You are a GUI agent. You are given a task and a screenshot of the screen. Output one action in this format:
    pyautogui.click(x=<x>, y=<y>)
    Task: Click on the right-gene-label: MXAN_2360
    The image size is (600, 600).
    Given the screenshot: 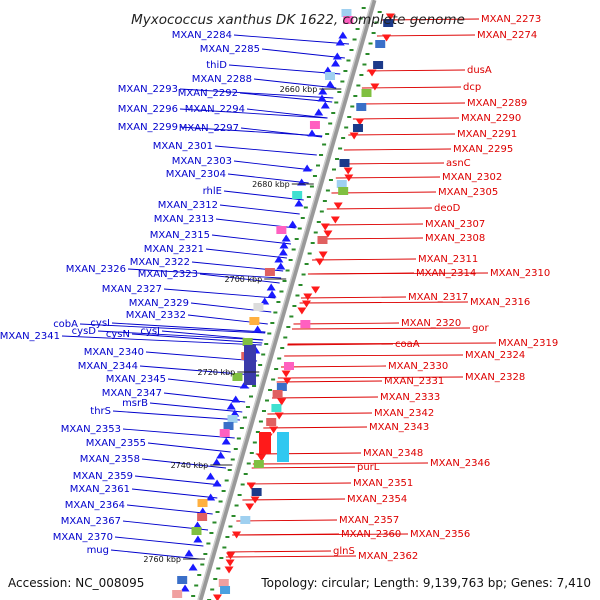 What is the action you would take?
    pyautogui.click(x=371, y=534)
    